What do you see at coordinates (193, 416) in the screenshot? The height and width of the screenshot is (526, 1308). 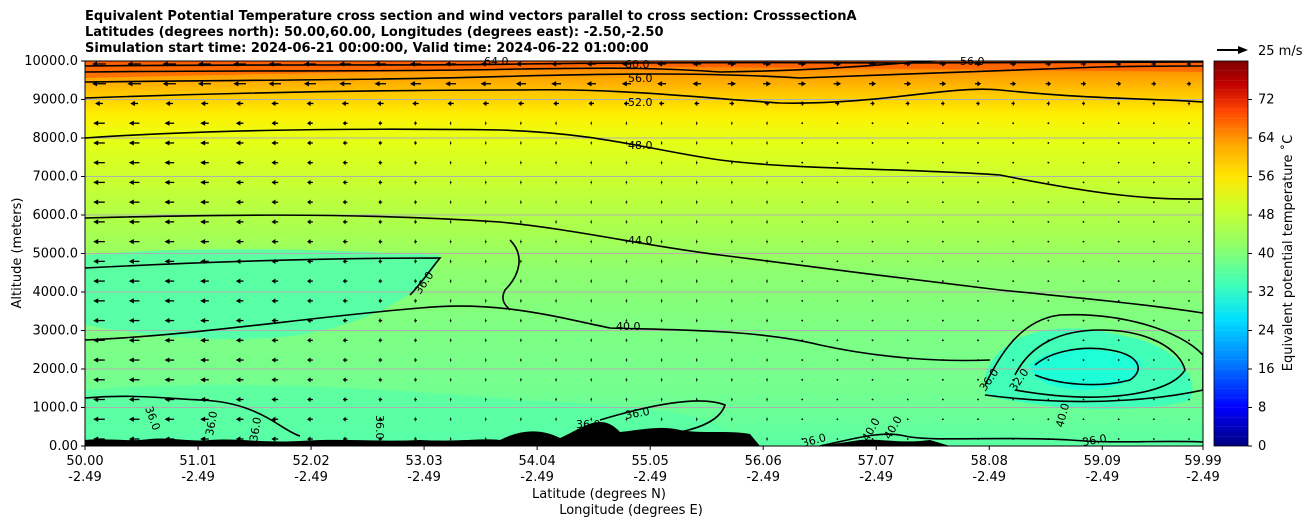 I see `contour-36-low-west` at bounding box center [193, 416].